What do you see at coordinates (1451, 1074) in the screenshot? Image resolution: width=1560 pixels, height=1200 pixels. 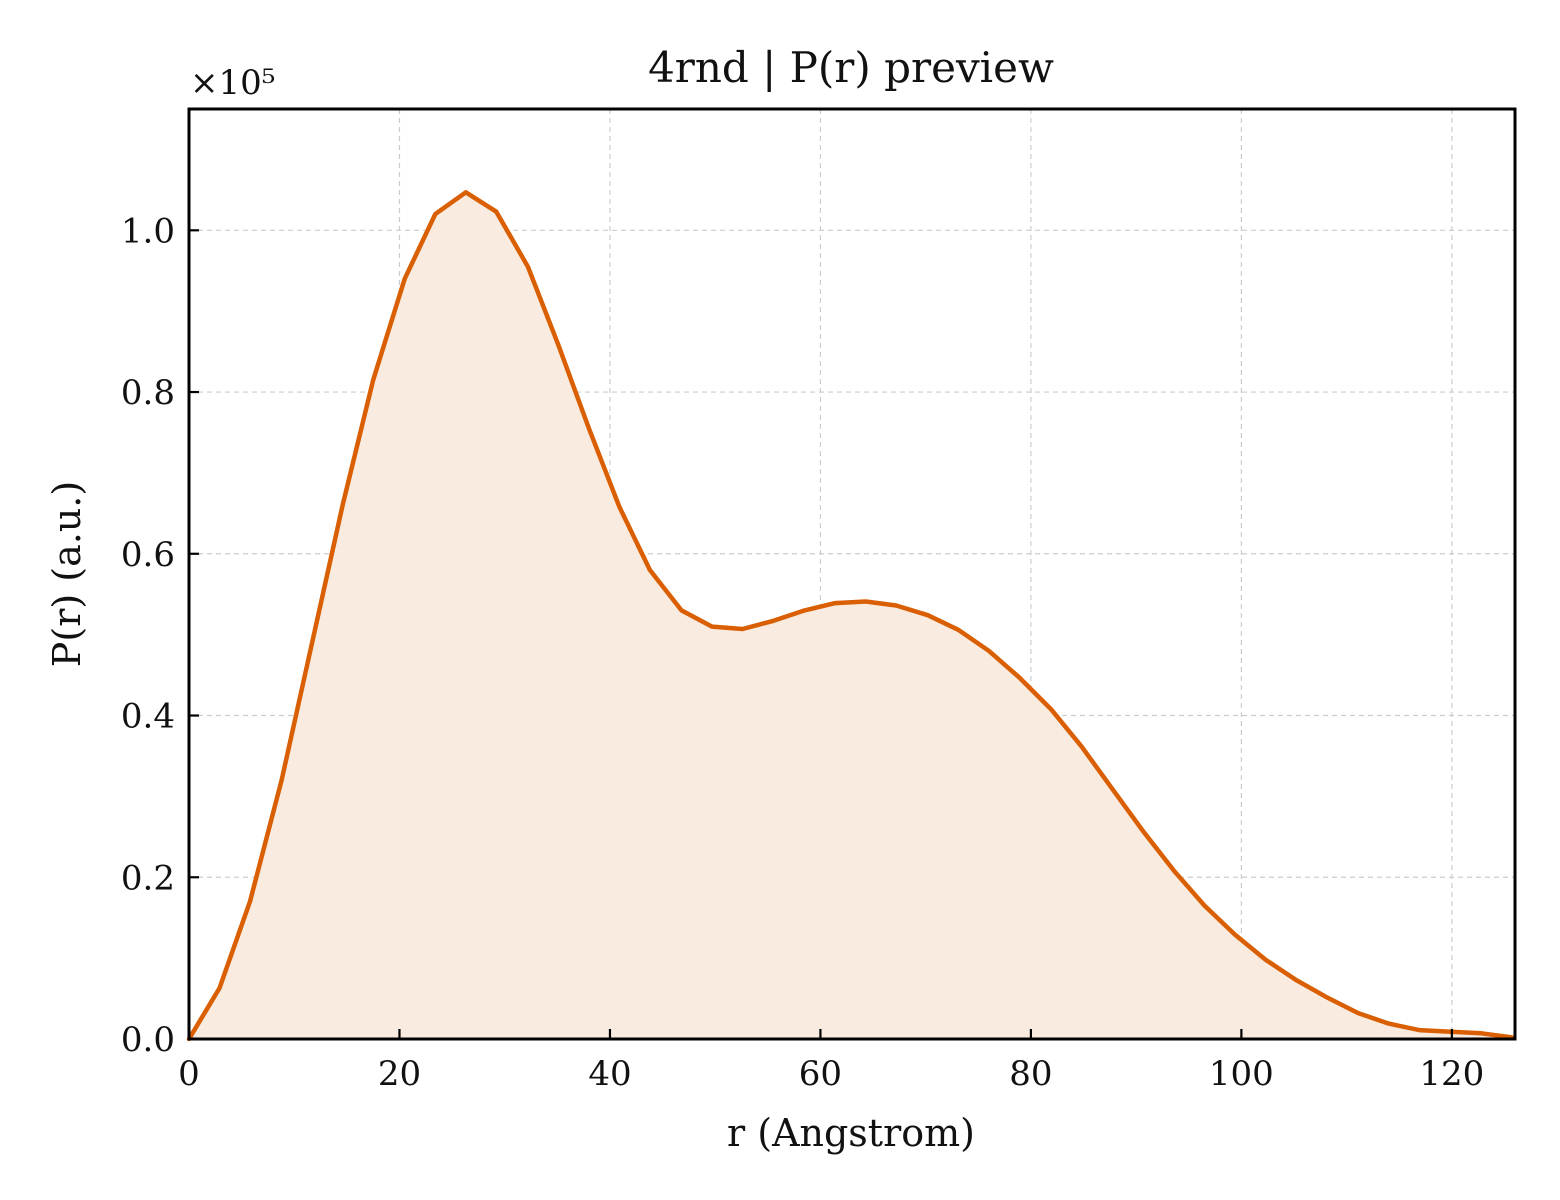 I see `x-tick-label: 120` at bounding box center [1451, 1074].